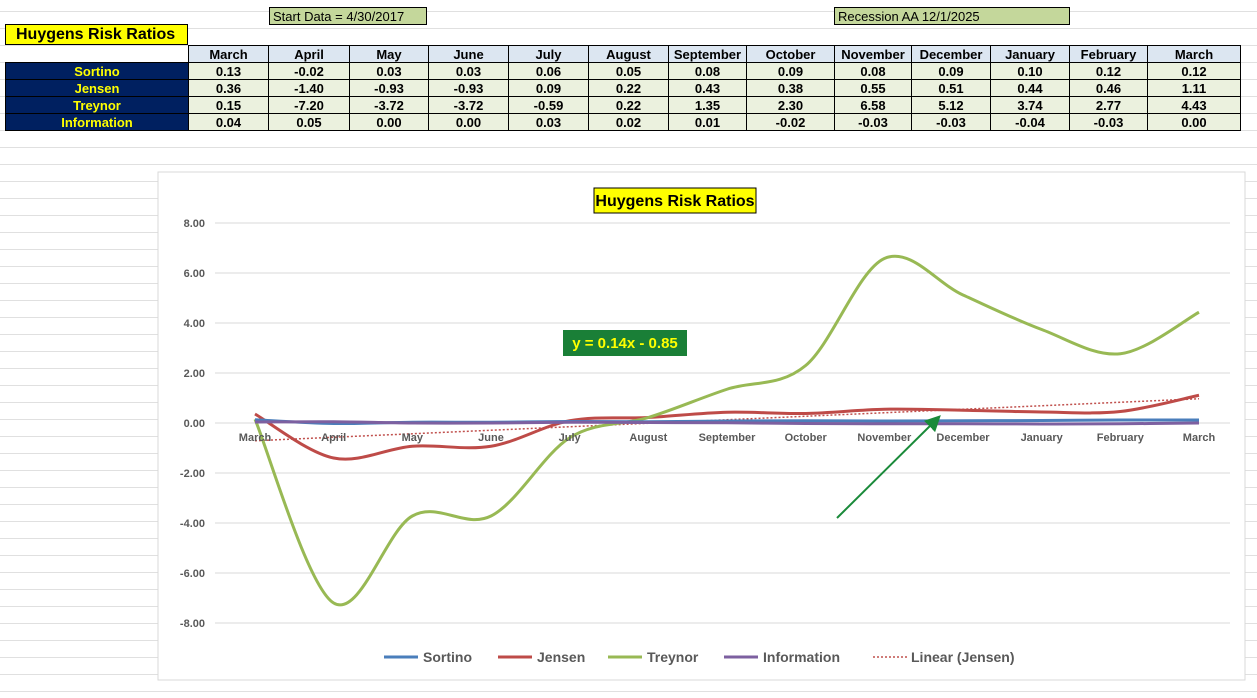 Image resolution: width=1257 pixels, height=698 pixels. Describe the element at coordinates (707, 122) in the screenshot. I see `table-cell: 0.01` at that location.